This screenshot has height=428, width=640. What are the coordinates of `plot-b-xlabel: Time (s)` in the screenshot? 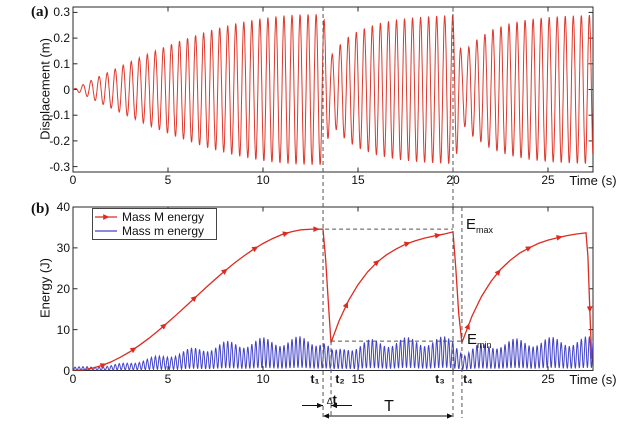 It's located at (593, 379).